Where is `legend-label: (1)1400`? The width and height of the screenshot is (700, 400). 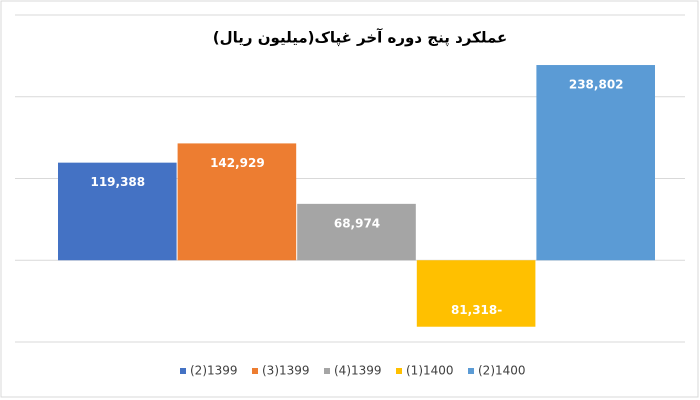
legend-label: (1)1400 is located at coordinates (430, 371).